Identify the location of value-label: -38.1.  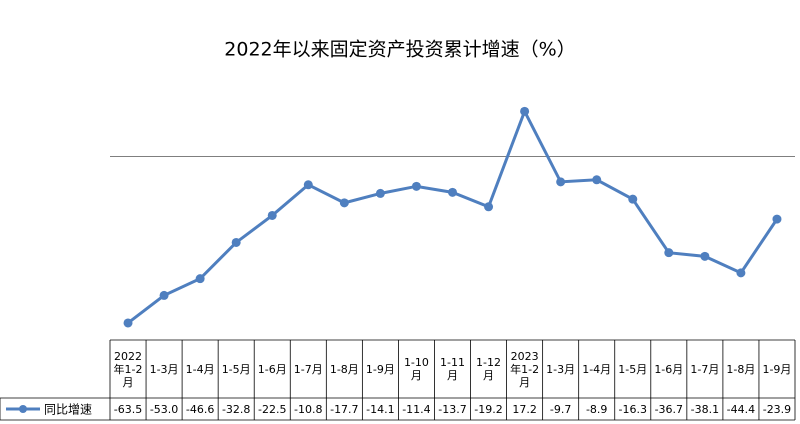
(705, 409).